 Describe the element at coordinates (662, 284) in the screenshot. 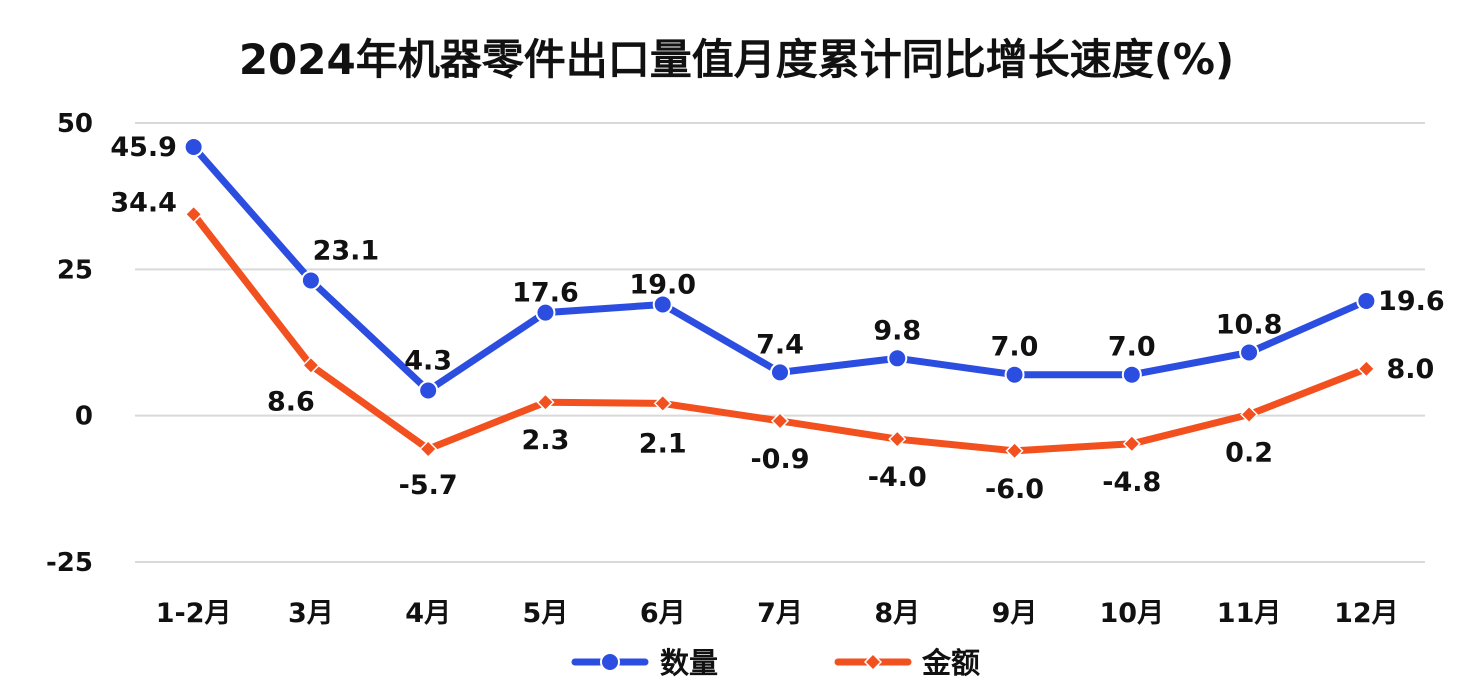

I see `data-label: 19.0` at that location.